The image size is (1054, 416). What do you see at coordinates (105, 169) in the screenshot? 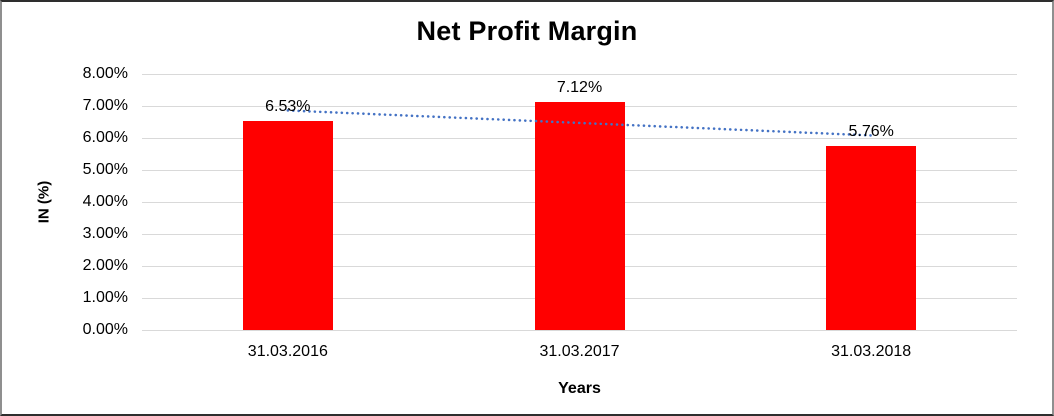
I see `y-axis-tick-label: 5.00%` at bounding box center [105, 169].